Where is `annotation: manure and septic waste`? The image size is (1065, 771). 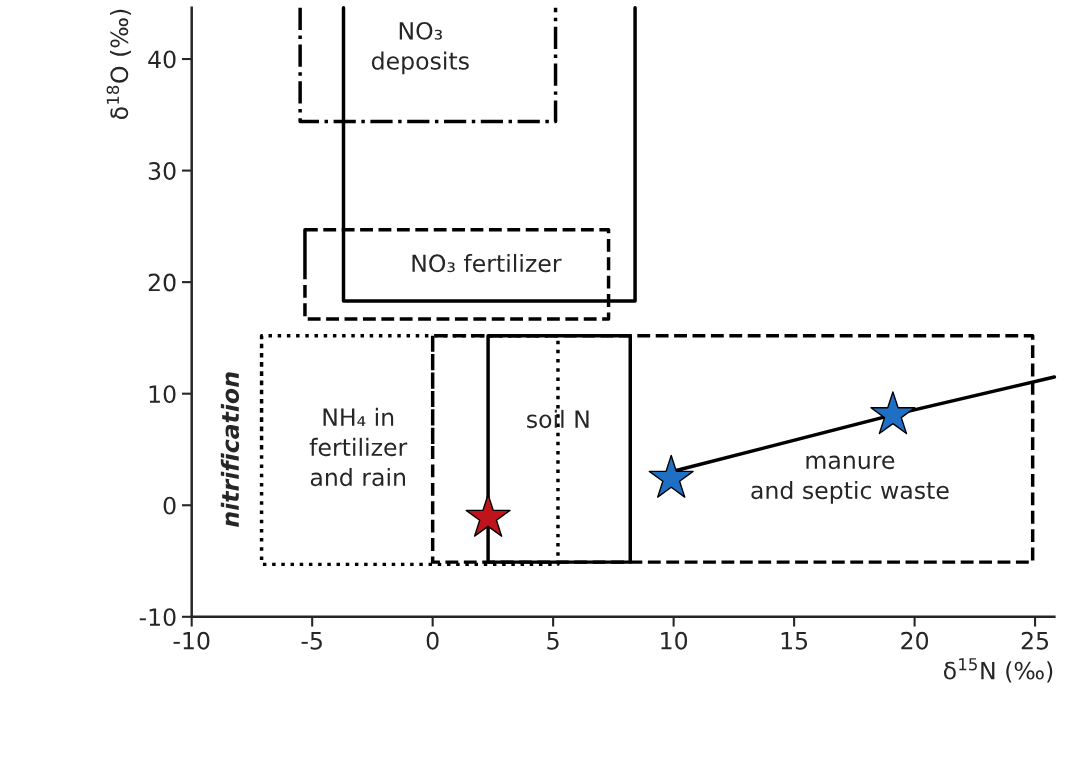
annotation: manure and septic waste is located at coordinates (850, 479).